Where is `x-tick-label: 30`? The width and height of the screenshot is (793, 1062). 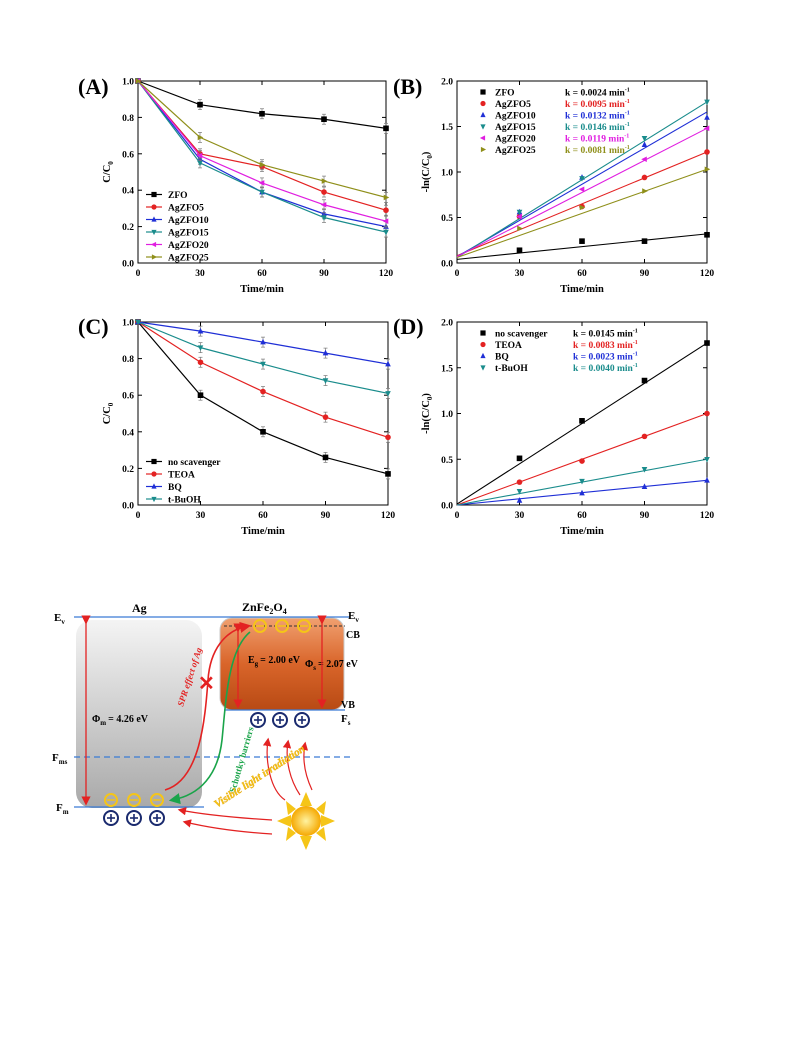
x-tick-label: 30 is located at coordinates (520, 516).